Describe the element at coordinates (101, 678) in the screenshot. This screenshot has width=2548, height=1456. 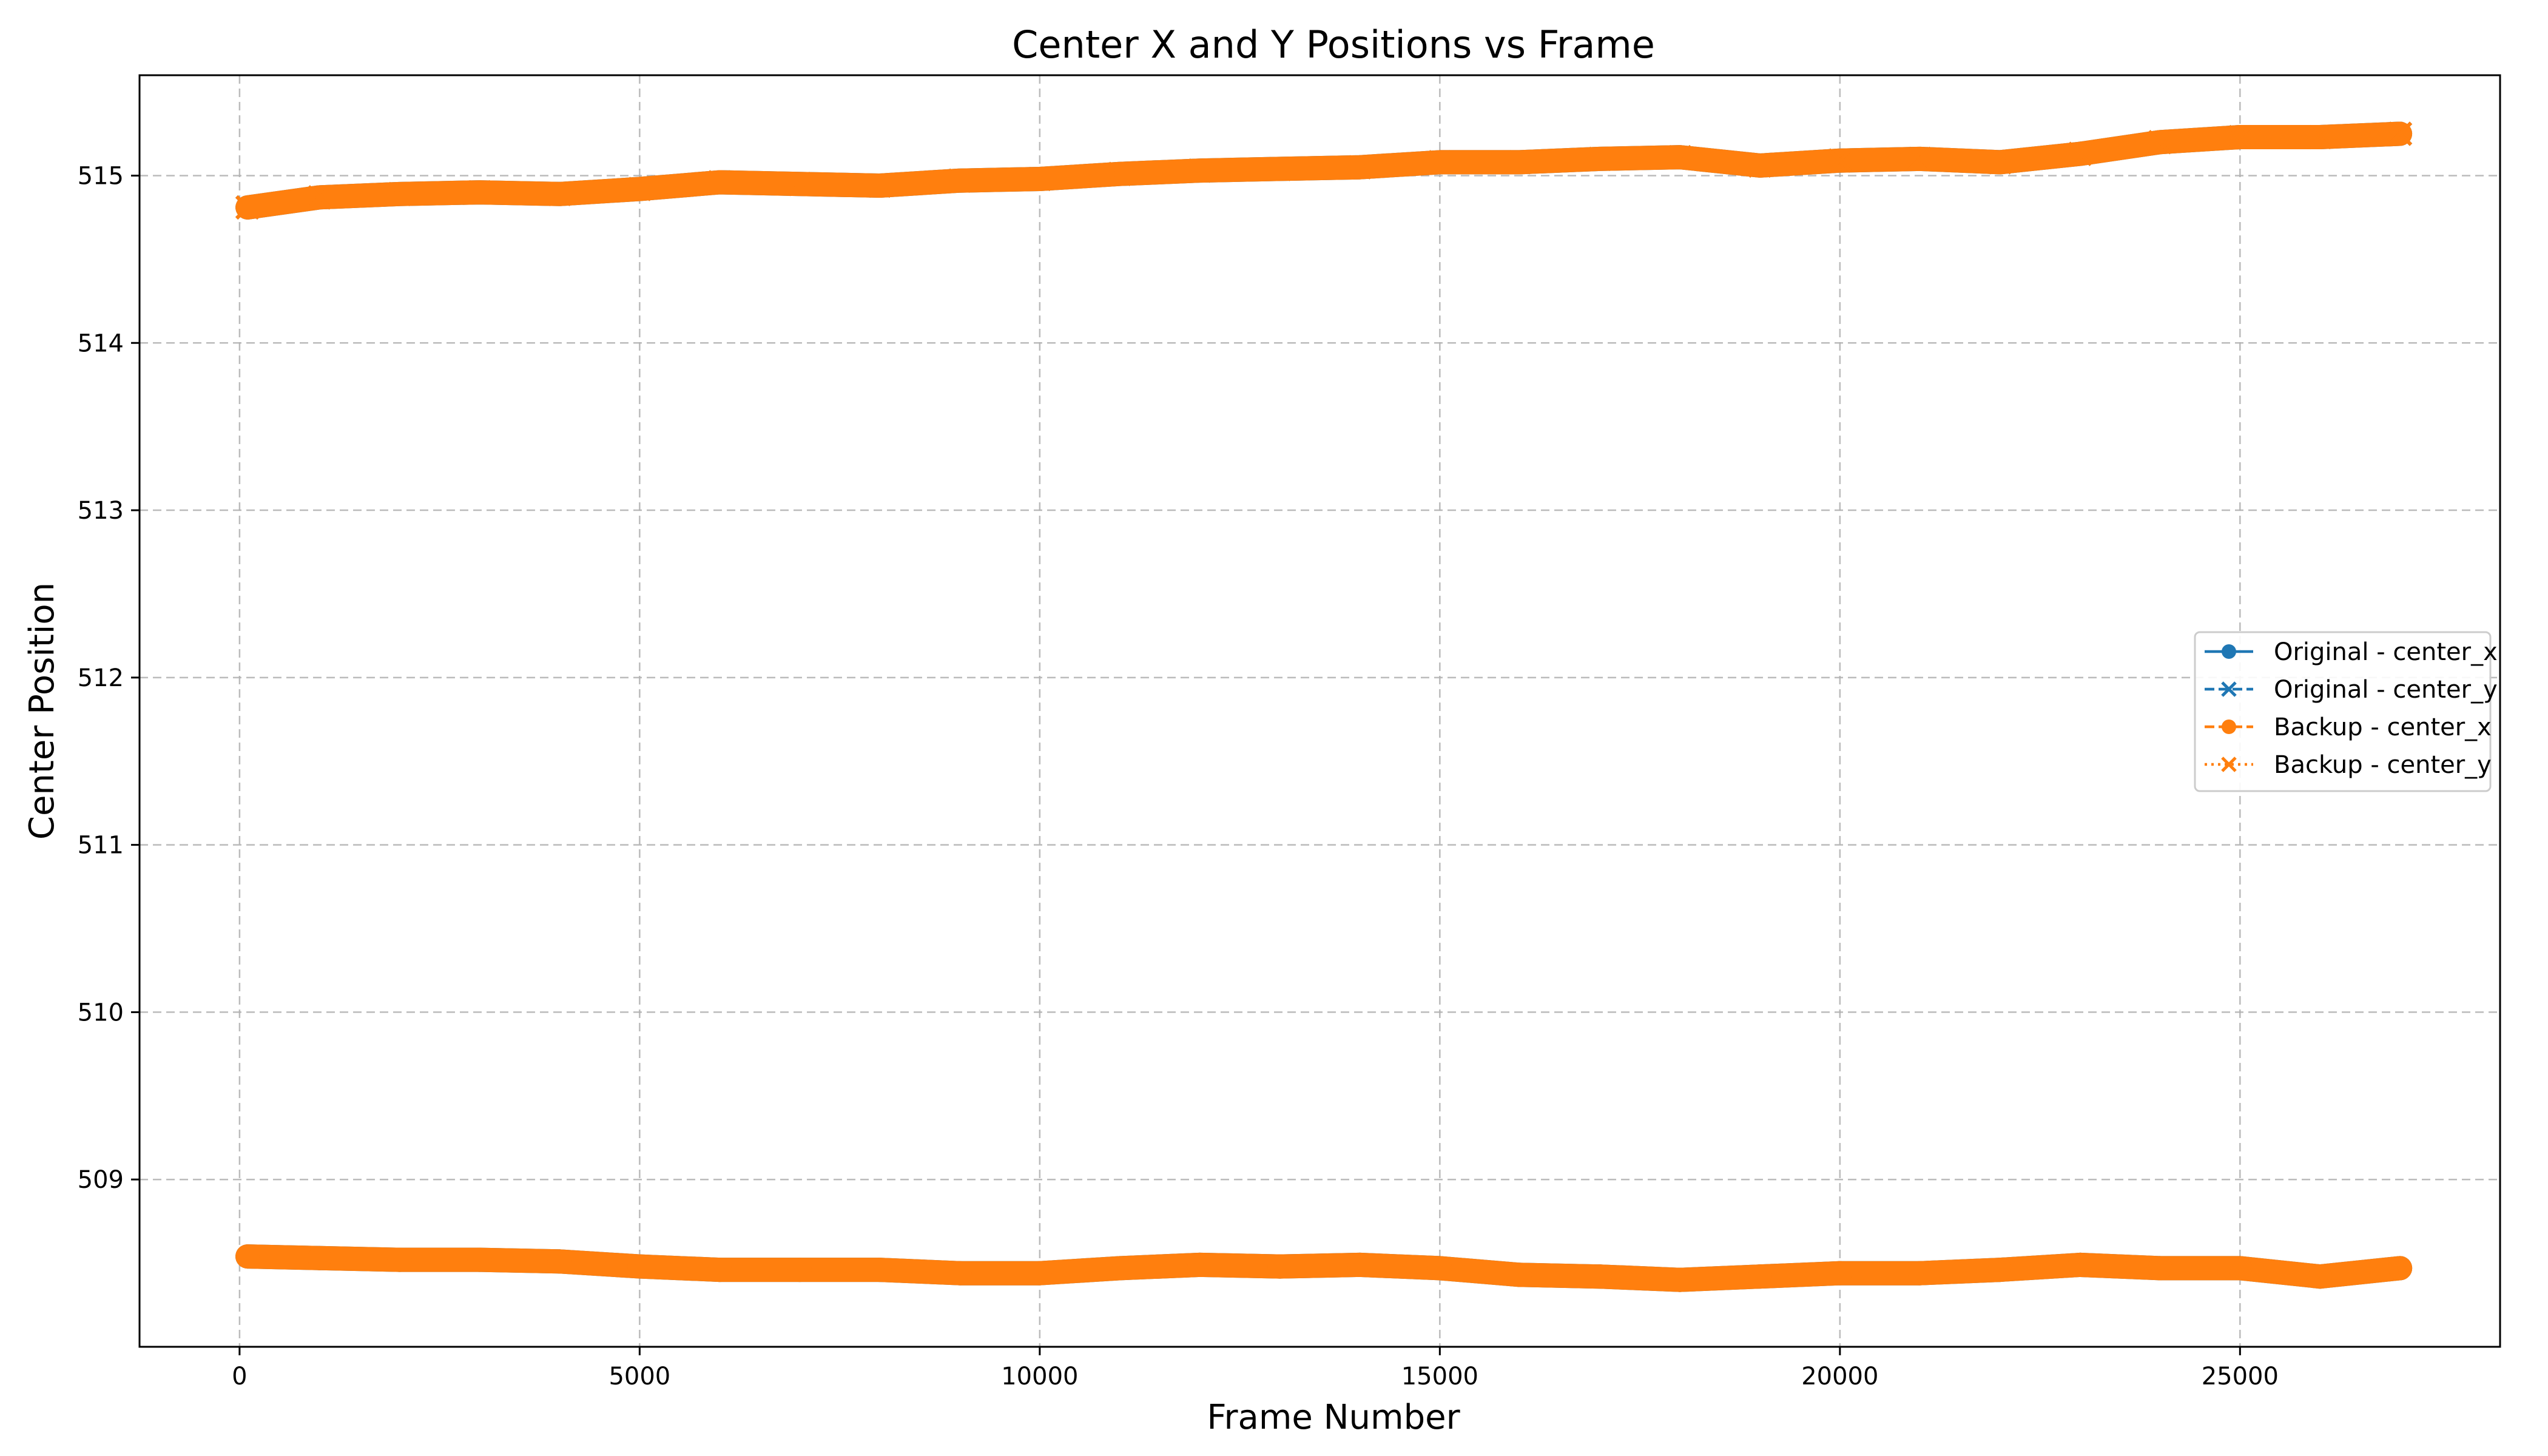
I see `y-tick-label: 512` at that location.